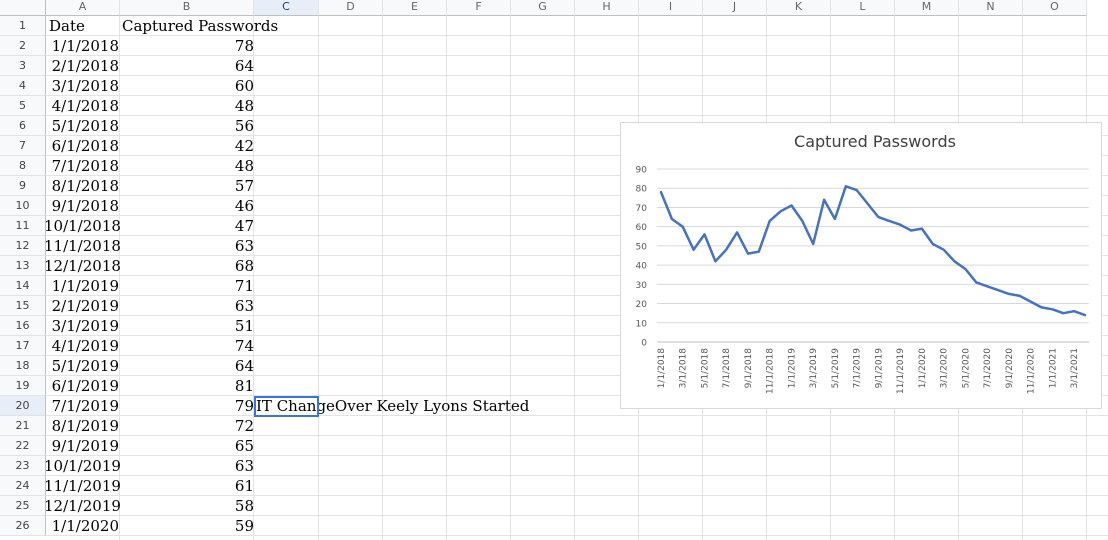 The height and width of the screenshot is (540, 1108). What do you see at coordinates (23, 486) in the screenshot?
I see `row-header-24: 24` at bounding box center [23, 486].